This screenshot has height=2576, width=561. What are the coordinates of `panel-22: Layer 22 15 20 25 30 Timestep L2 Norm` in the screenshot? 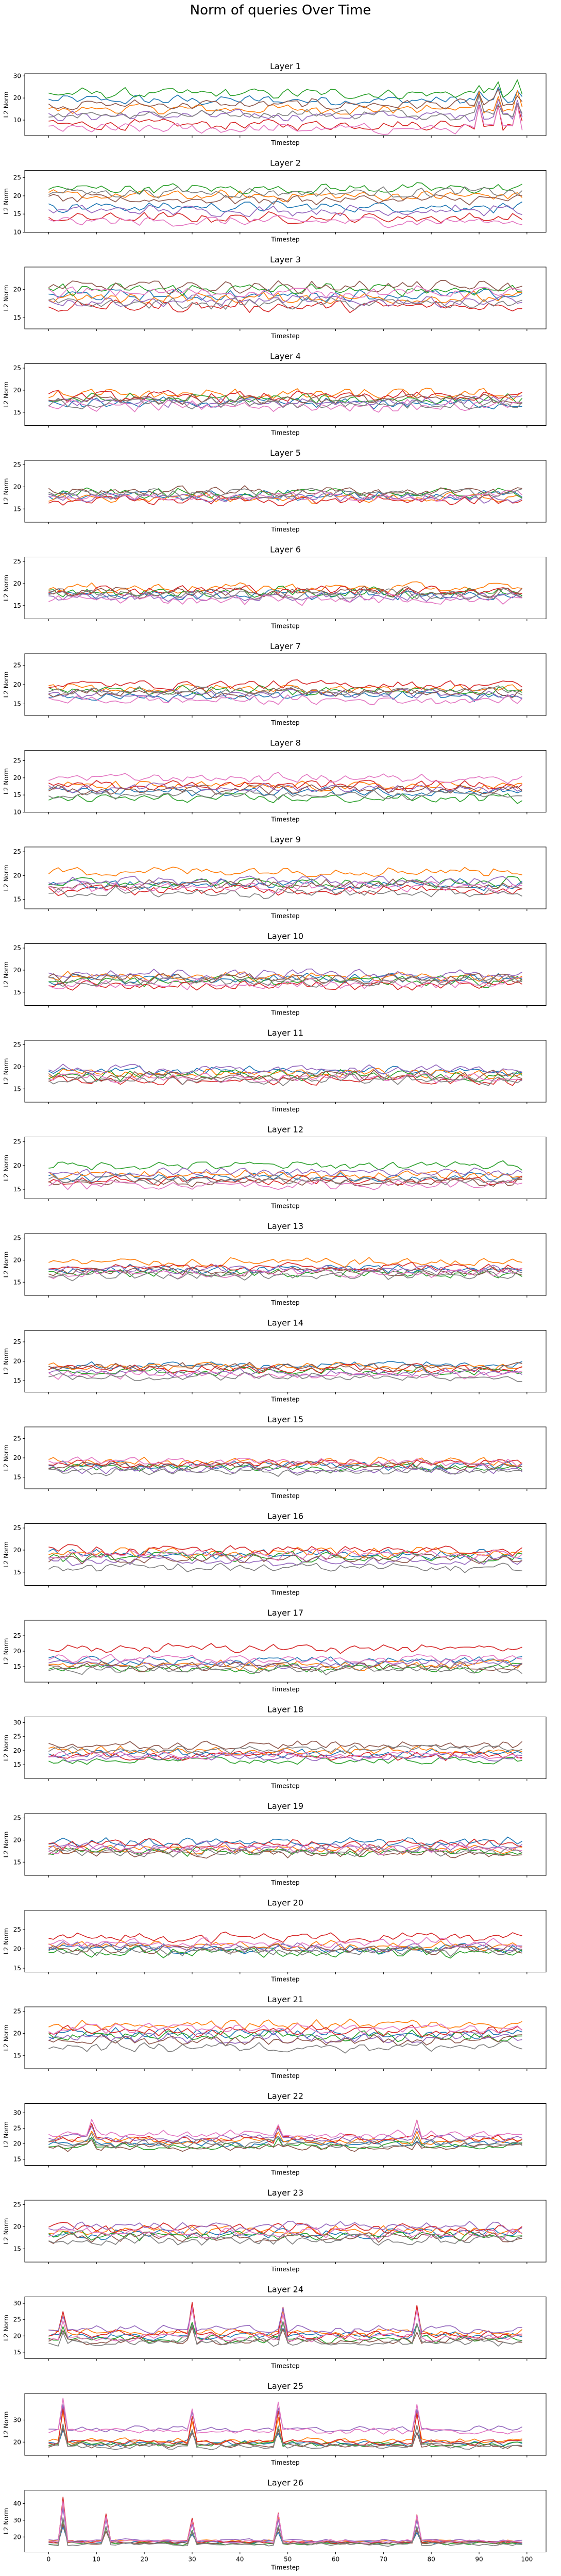 It's located at (275, 2133).